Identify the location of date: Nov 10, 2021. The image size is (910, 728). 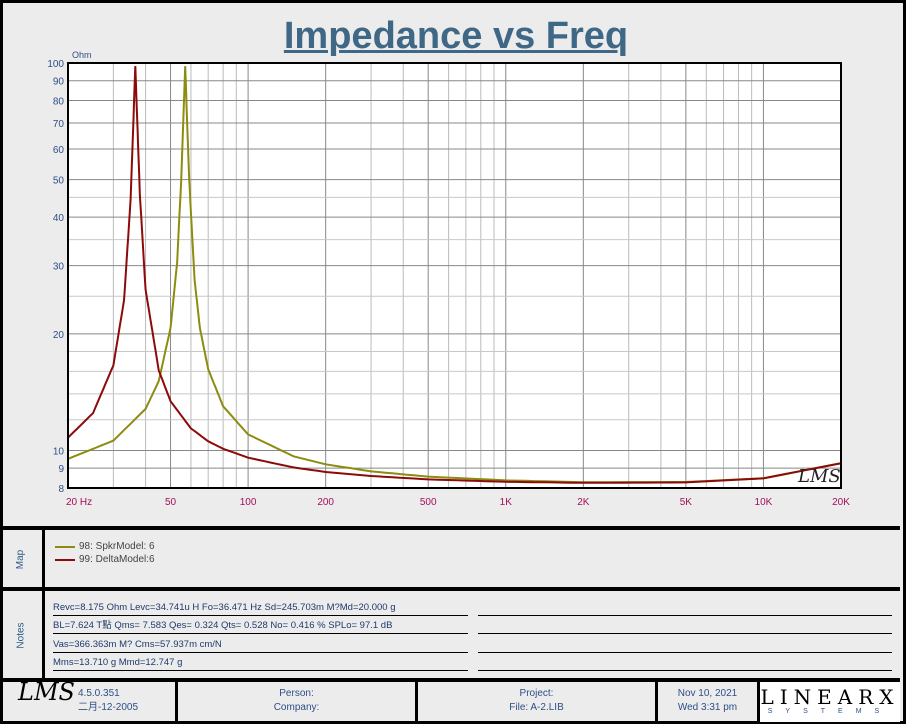
(707, 693).